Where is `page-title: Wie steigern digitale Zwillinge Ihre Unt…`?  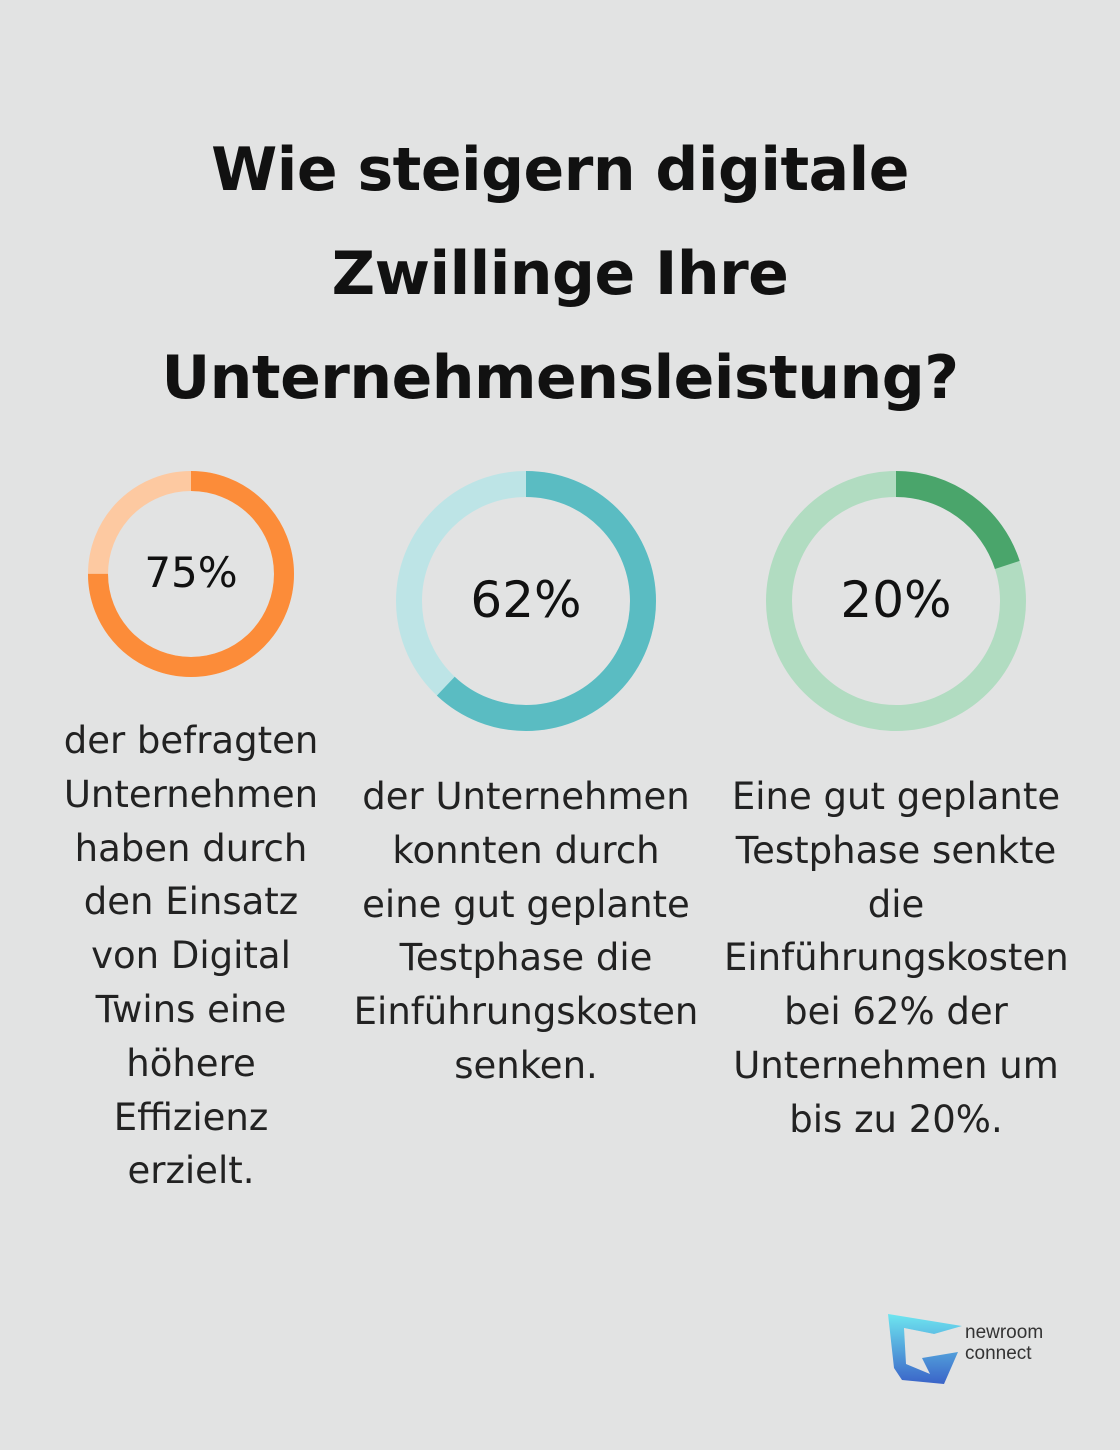 page-title: Wie steigern digitale Zwillinge Ihre Unt… is located at coordinates (560, 274).